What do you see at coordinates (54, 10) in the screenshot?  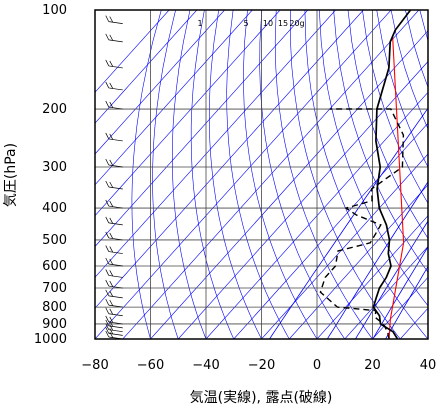 I see `y-tick-label: 100` at bounding box center [54, 10].